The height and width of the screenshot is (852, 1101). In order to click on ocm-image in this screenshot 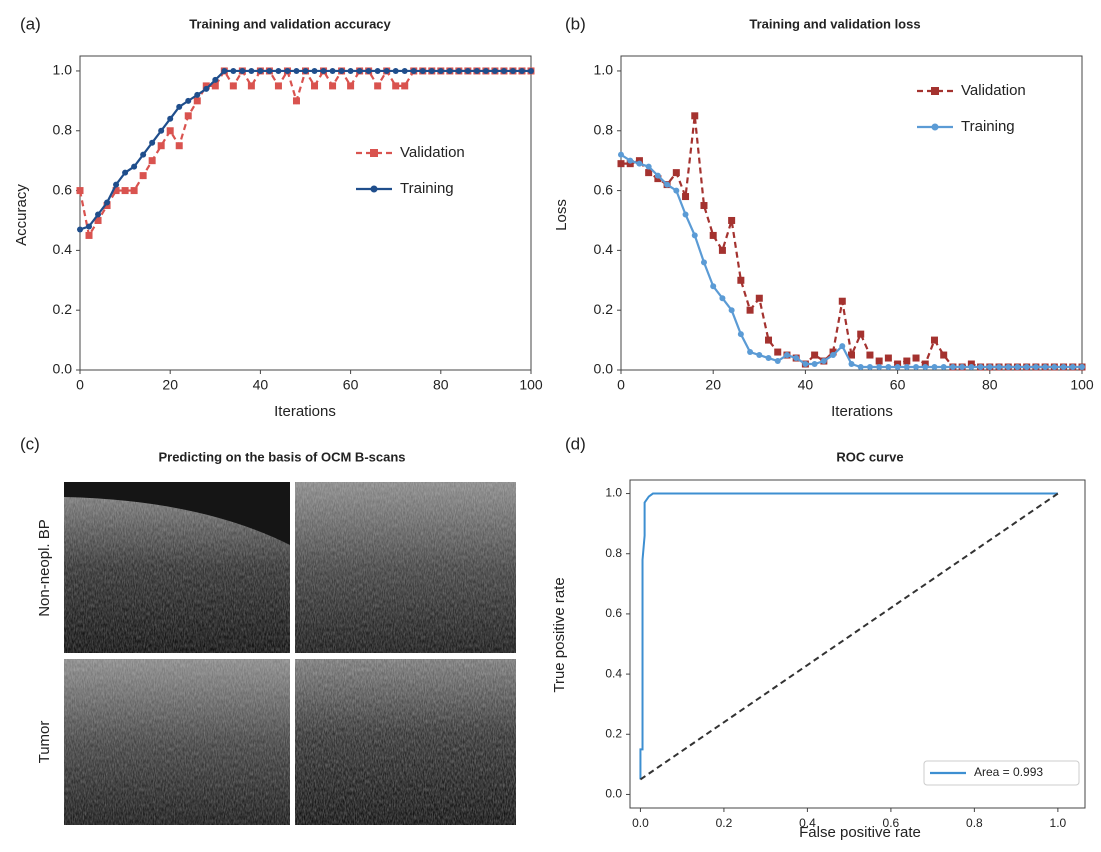, I will do `click(177, 567)`.